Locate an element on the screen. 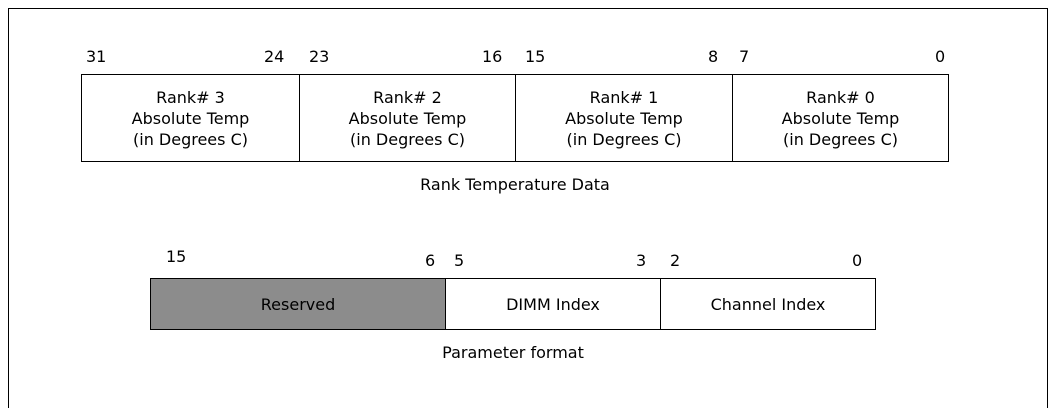 The width and height of the screenshot is (1058, 408). field-label: Rank# 3 is located at coordinates (190, 97).